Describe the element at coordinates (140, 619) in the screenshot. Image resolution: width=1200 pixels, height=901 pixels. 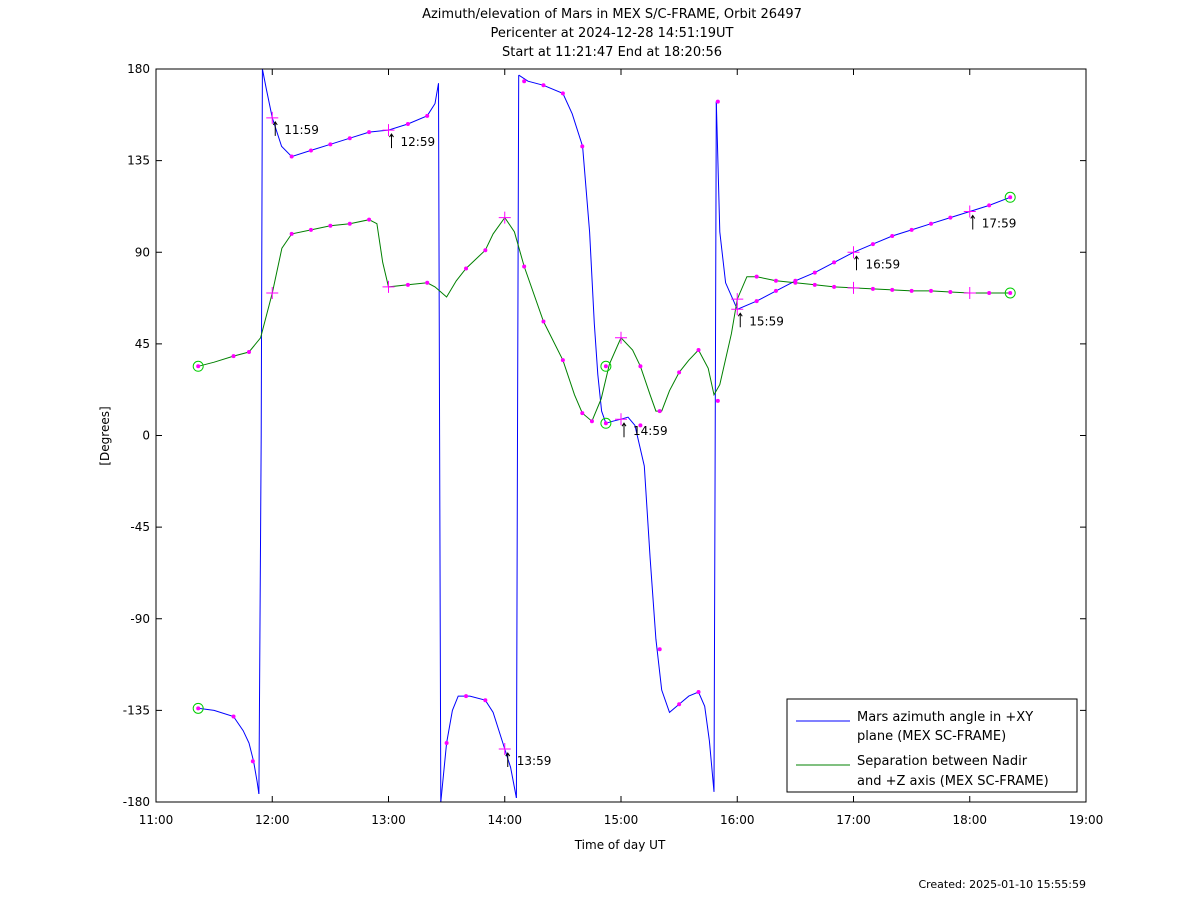
I see `y-tick-label: -90` at that location.